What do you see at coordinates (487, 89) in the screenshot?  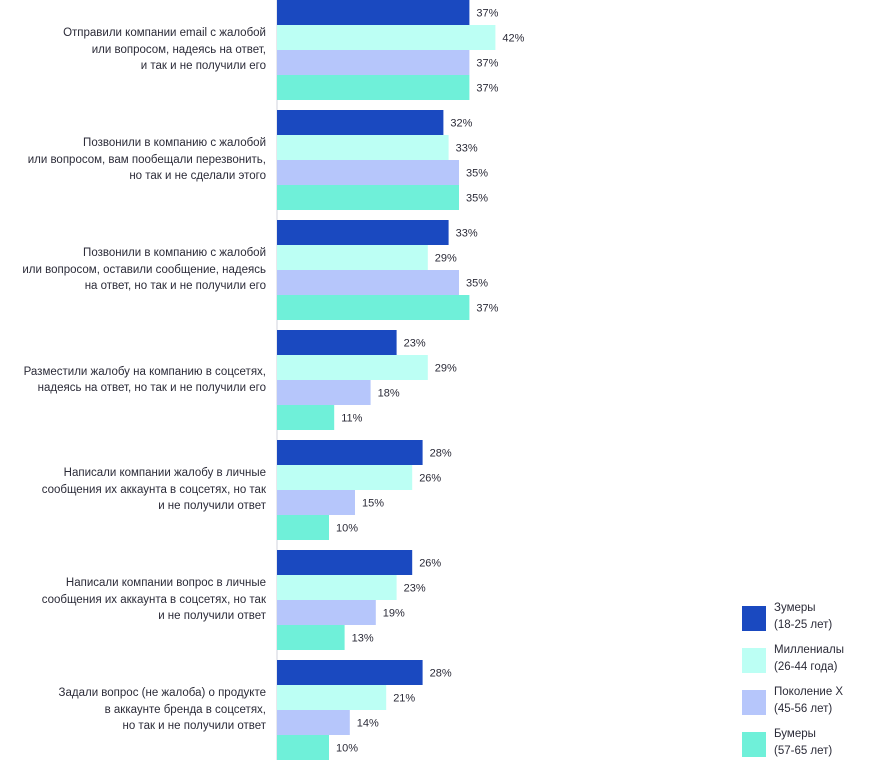 I see `data-label-1-series-4: 37%` at bounding box center [487, 89].